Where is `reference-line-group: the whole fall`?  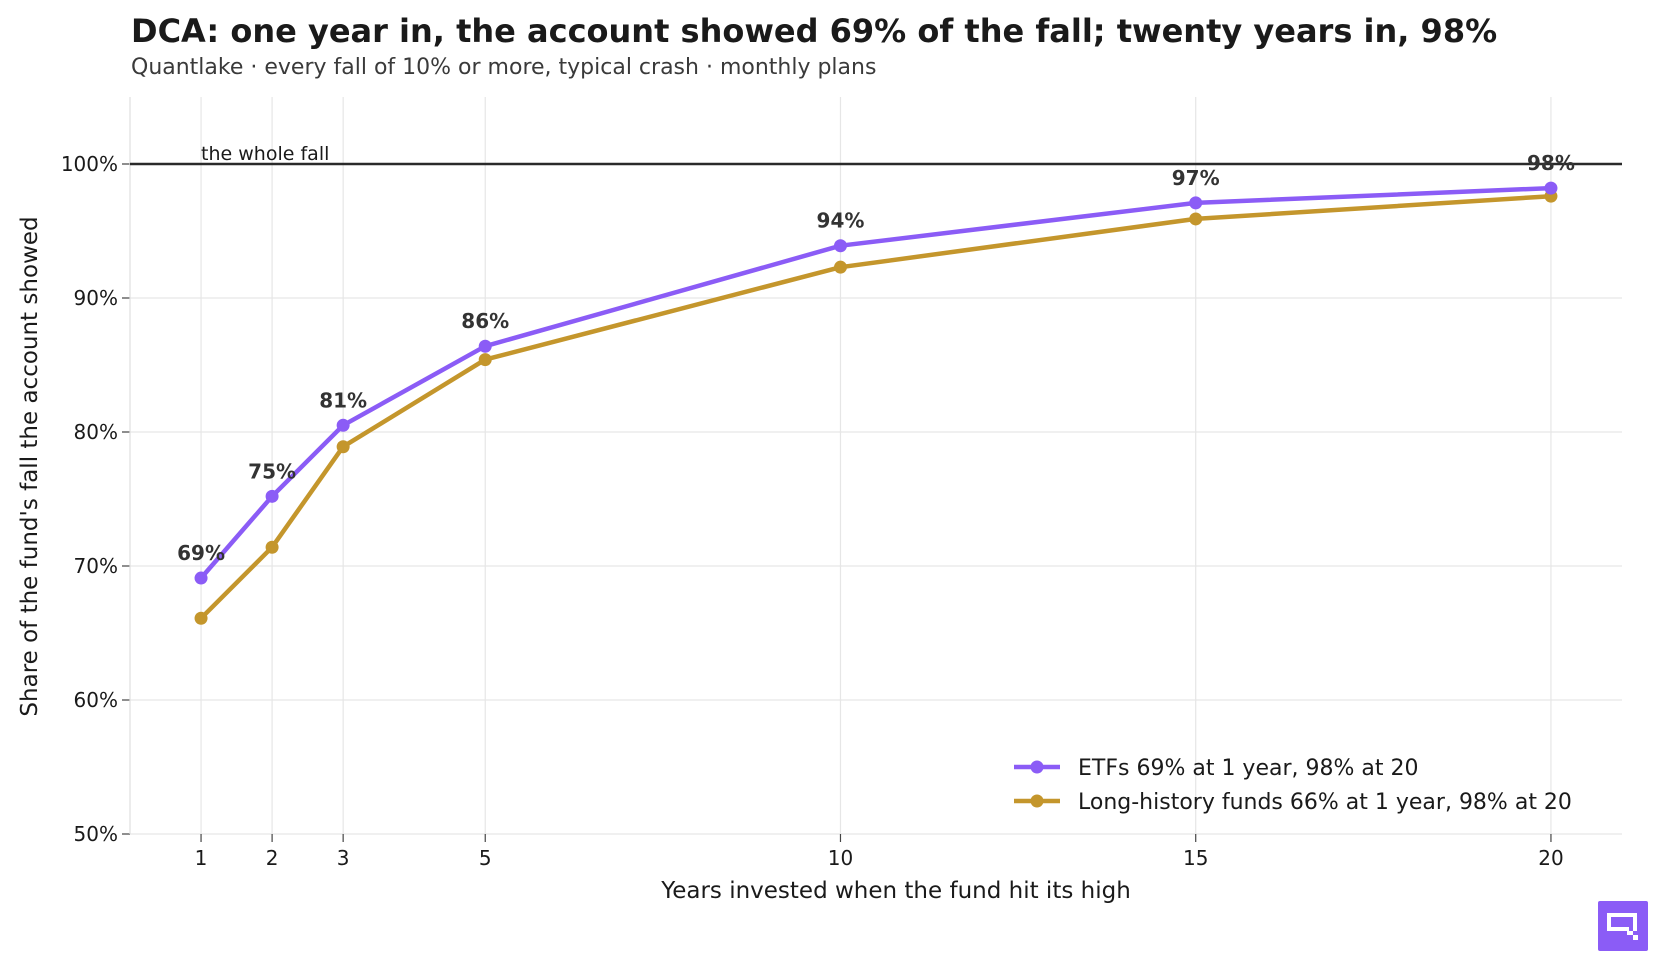
reference-line-group: the whole fall is located at coordinates (876, 154).